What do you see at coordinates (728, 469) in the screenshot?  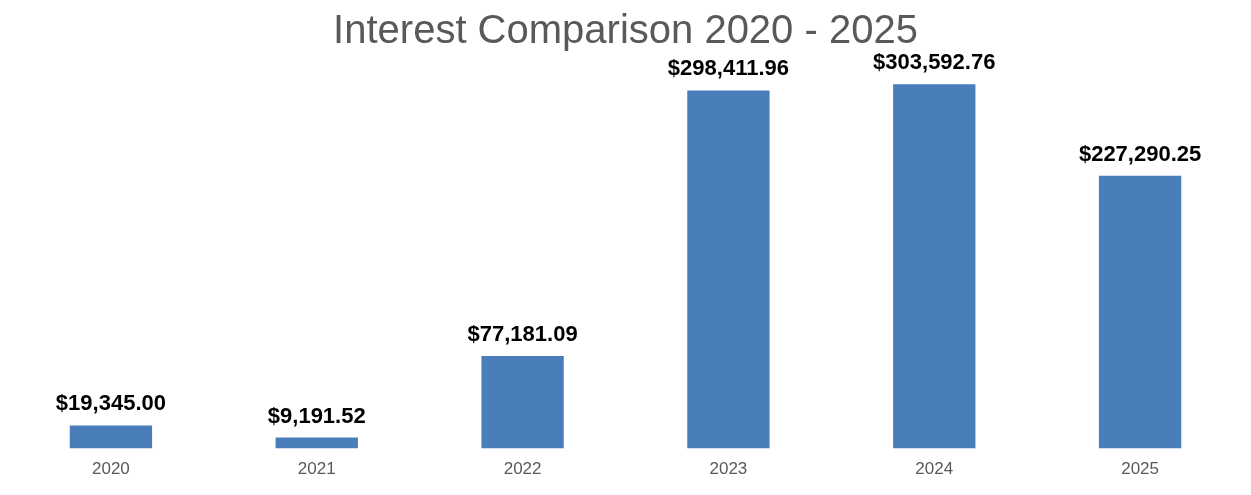 I see `x-tick-label: 2023` at bounding box center [728, 469].